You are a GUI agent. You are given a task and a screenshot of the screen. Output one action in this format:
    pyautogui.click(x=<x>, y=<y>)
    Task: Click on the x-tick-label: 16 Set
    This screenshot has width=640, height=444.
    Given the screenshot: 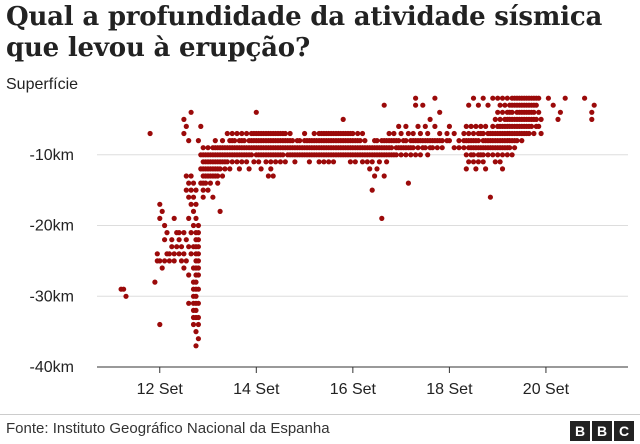 What is the action you would take?
    pyautogui.click(x=353, y=389)
    